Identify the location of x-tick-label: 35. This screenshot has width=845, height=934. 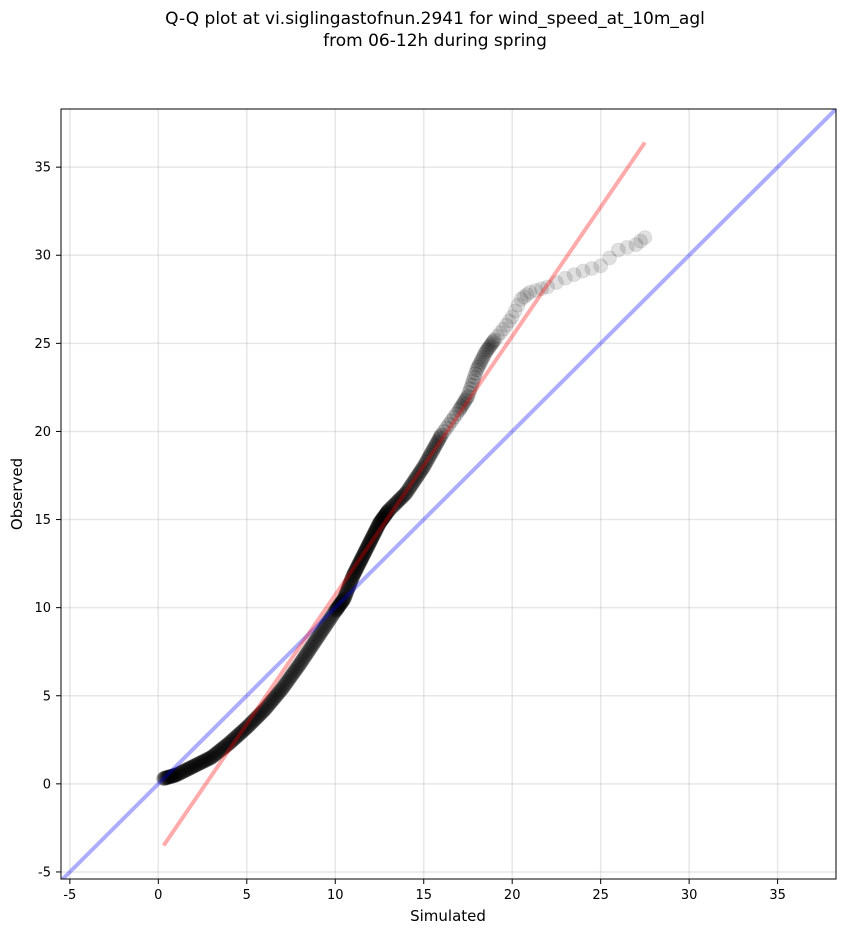
(777, 895).